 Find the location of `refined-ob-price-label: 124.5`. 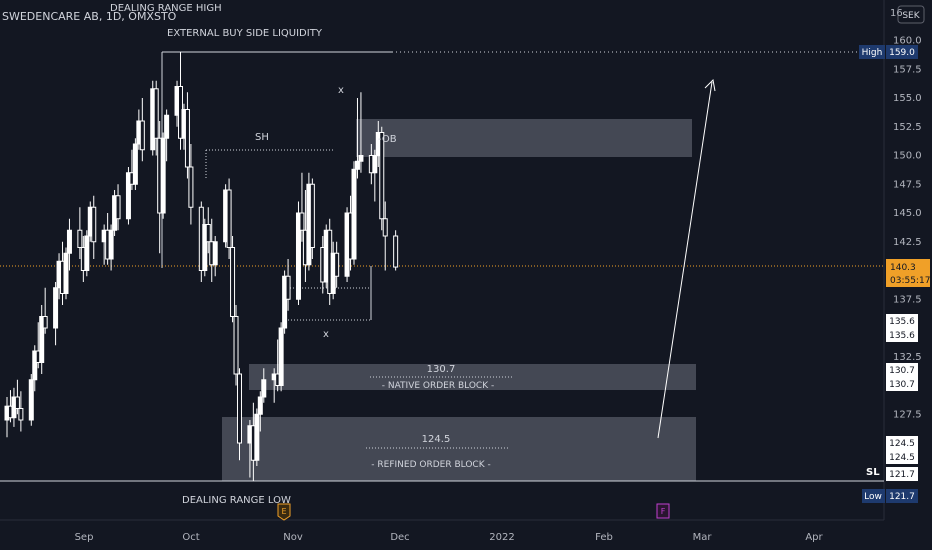

refined-ob-price-label: 124.5 is located at coordinates (436, 439).